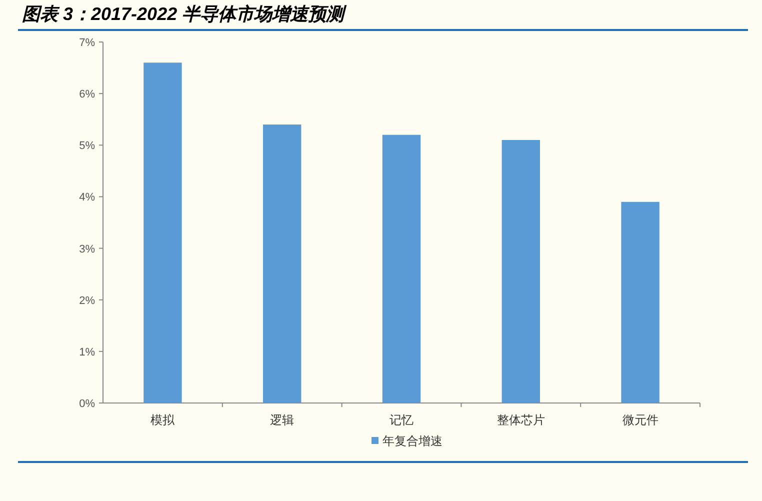  I want to click on y-tick-label: 2%, so click(87, 300).